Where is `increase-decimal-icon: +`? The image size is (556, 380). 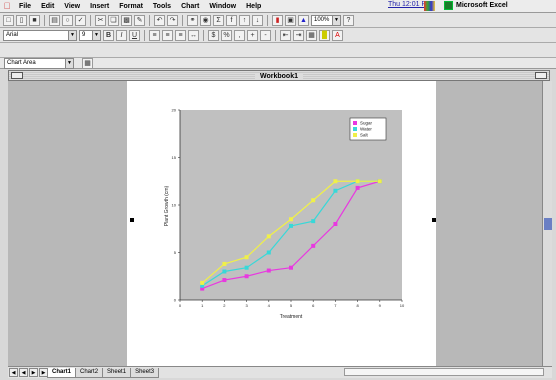 increase-decimal-icon: + is located at coordinates (252, 35).